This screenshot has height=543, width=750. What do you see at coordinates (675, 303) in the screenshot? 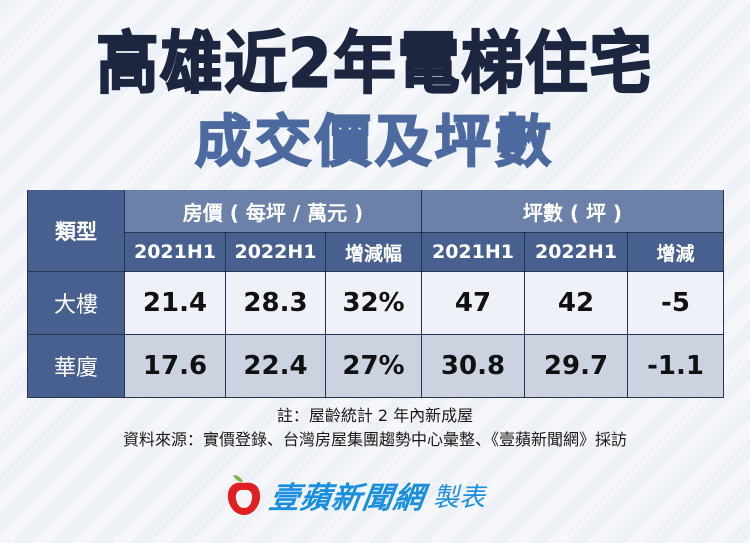
I see `table-cell: -5` at bounding box center [675, 303].